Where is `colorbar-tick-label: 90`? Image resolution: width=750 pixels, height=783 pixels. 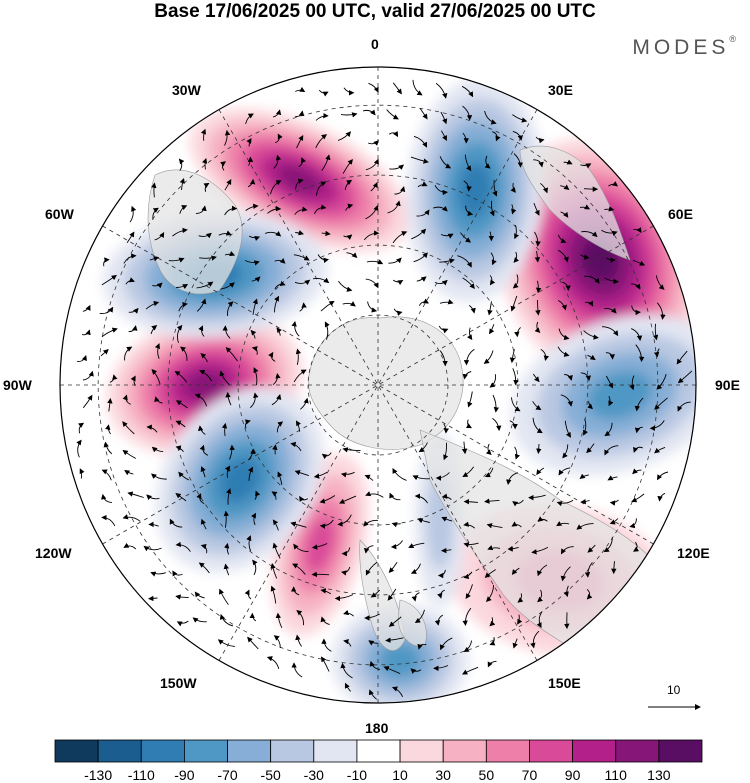
colorbar-tick-label: 90 is located at coordinates (572, 775).